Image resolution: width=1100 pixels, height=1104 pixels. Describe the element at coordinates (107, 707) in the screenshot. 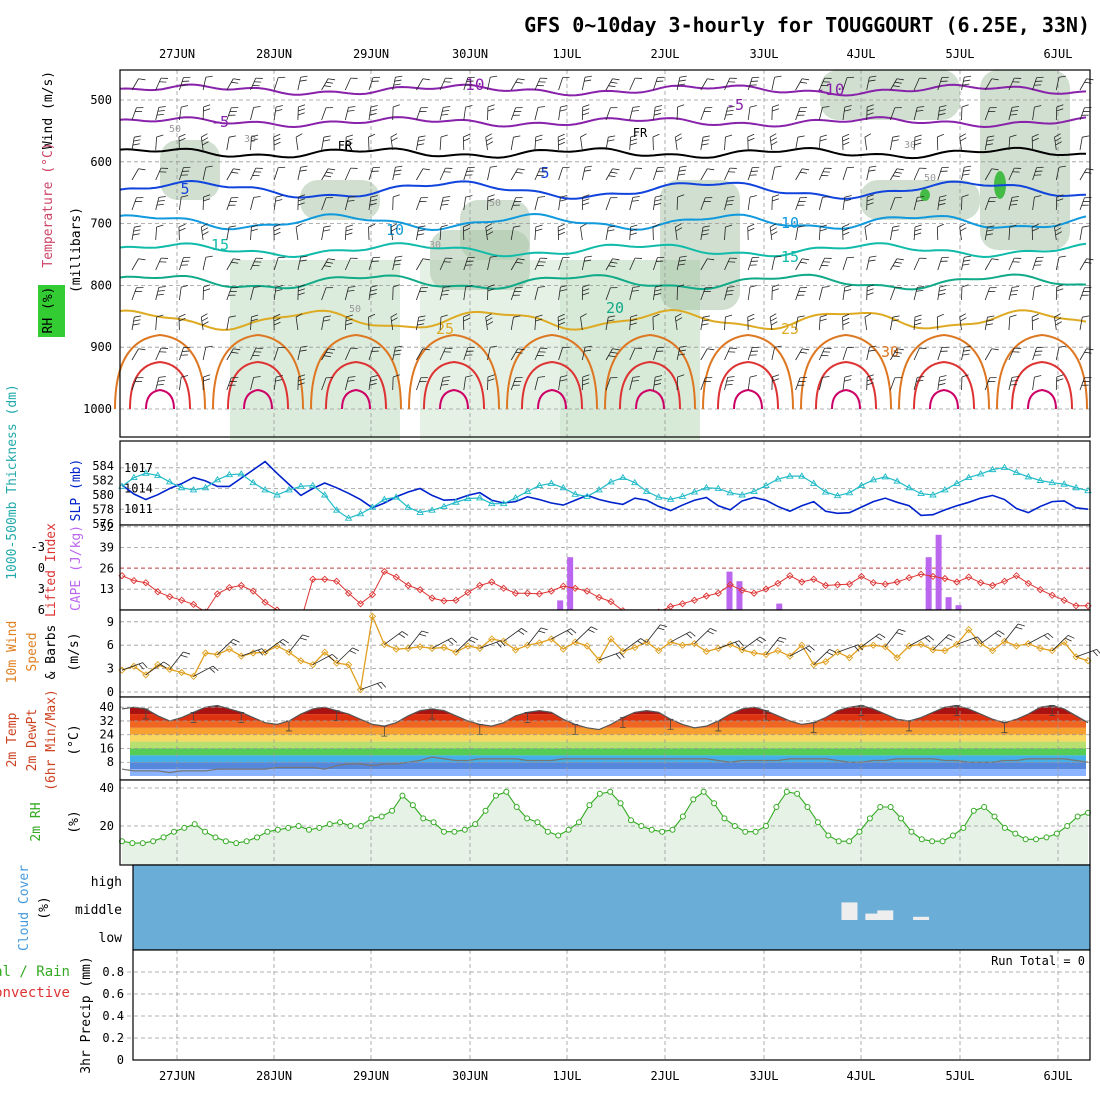

I see `temp-tick: 40` at that location.